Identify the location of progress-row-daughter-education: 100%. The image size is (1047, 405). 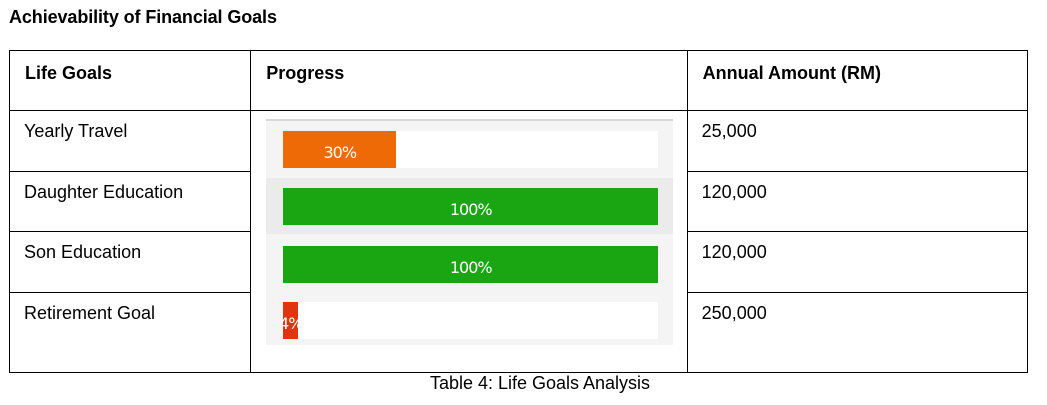
(470, 206).